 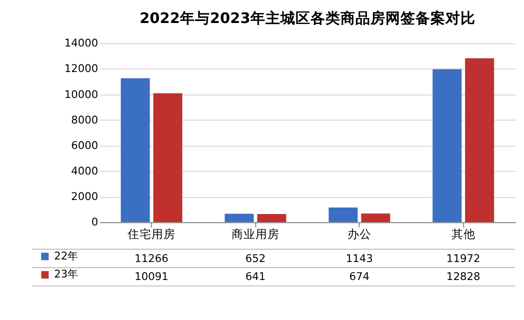 What do you see at coordinates (81, 94) in the screenshot?
I see `y-tick-label: 10000` at bounding box center [81, 94].